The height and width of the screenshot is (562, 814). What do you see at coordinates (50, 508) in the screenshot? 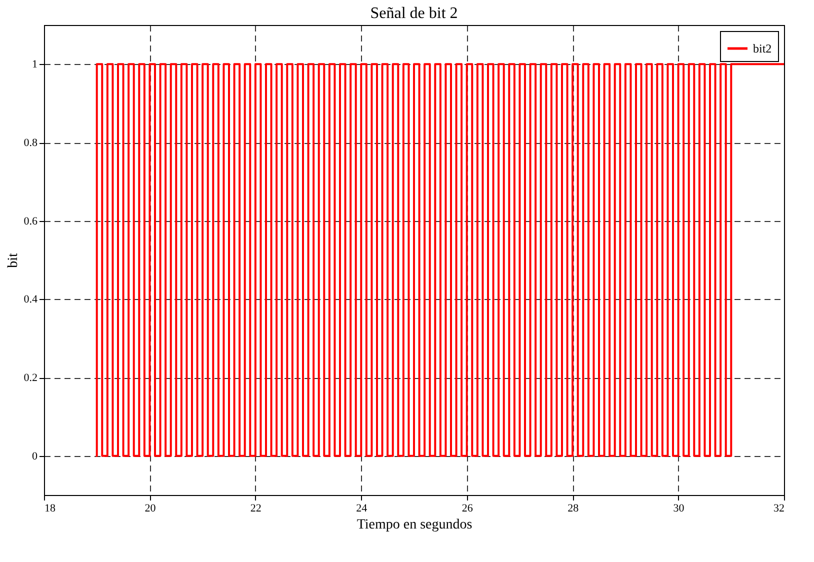
I see `x-tick-label: 18` at bounding box center [50, 508].